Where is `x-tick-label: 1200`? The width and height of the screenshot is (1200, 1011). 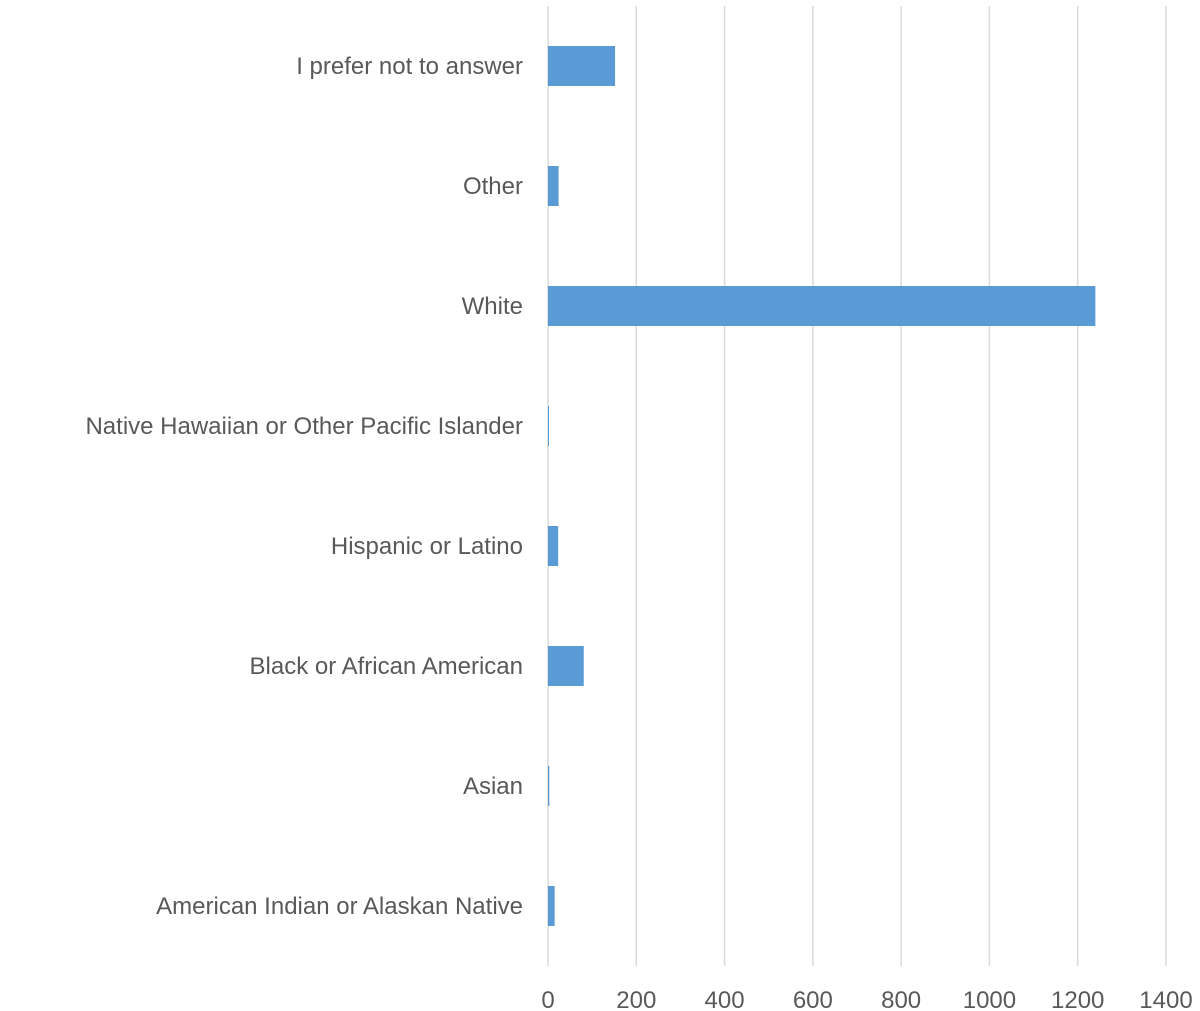
x-tick-label: 1200 is located at coordinates (1077, 999).